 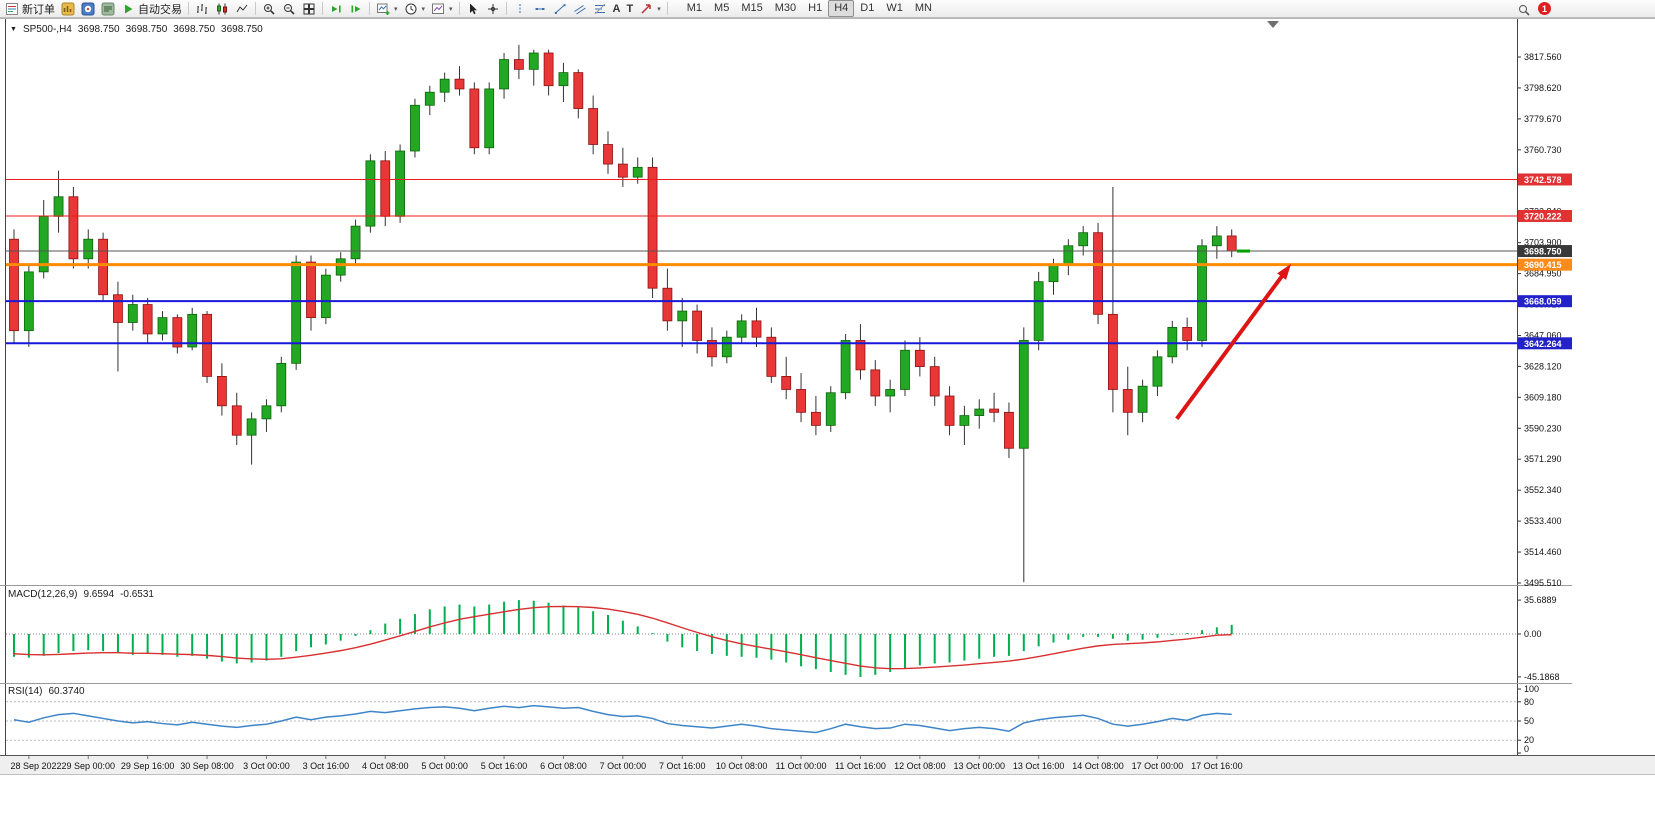 I want to click on svg-text: 3720.222, so click(x=1543, y=216).